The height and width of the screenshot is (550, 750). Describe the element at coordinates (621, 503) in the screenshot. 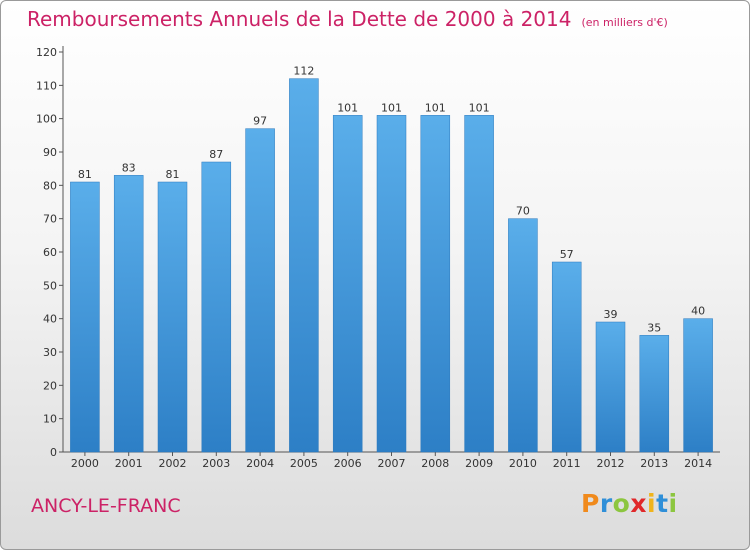

I see `logo-letter: o` at that location.